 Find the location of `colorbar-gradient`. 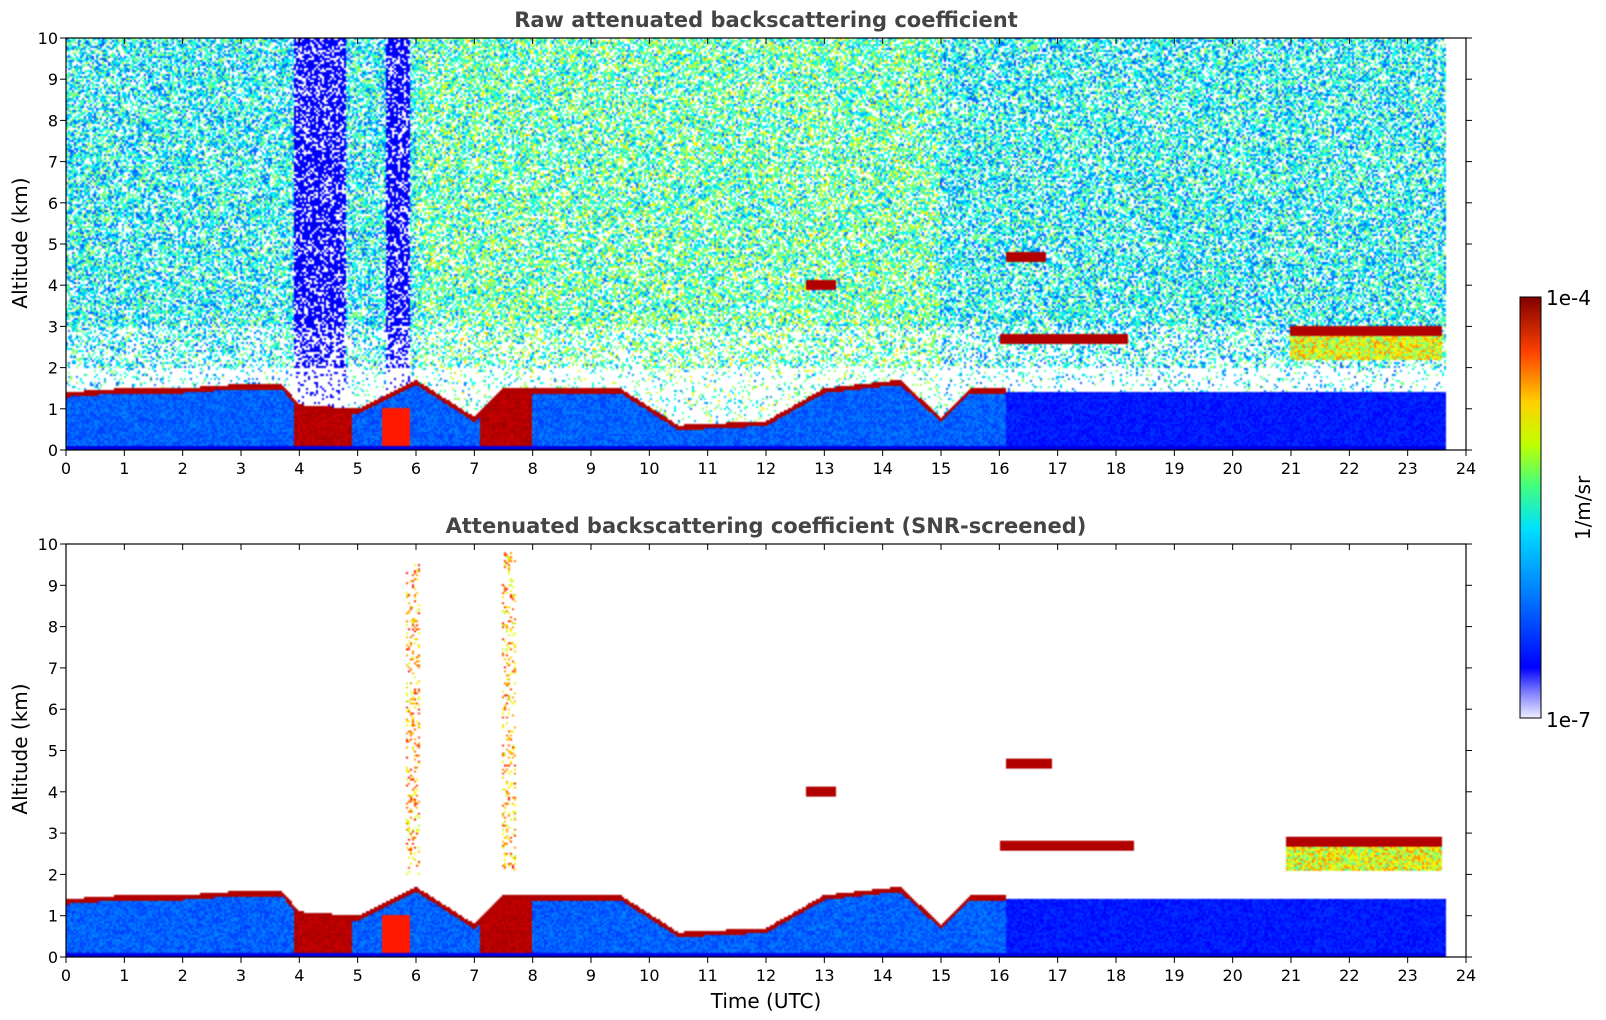

colorbar-gradient is located at coordinates (1530, 507).